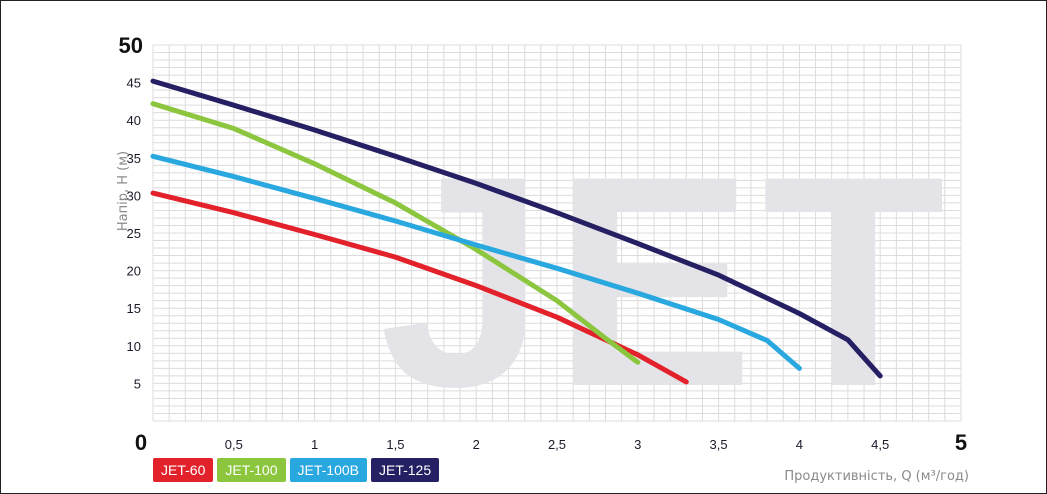 This screenshot has width=1047, height=494. Describe the element at coordinates (395, 444) in the screenshot. I see `x-tick-label: 1,5` at that location.